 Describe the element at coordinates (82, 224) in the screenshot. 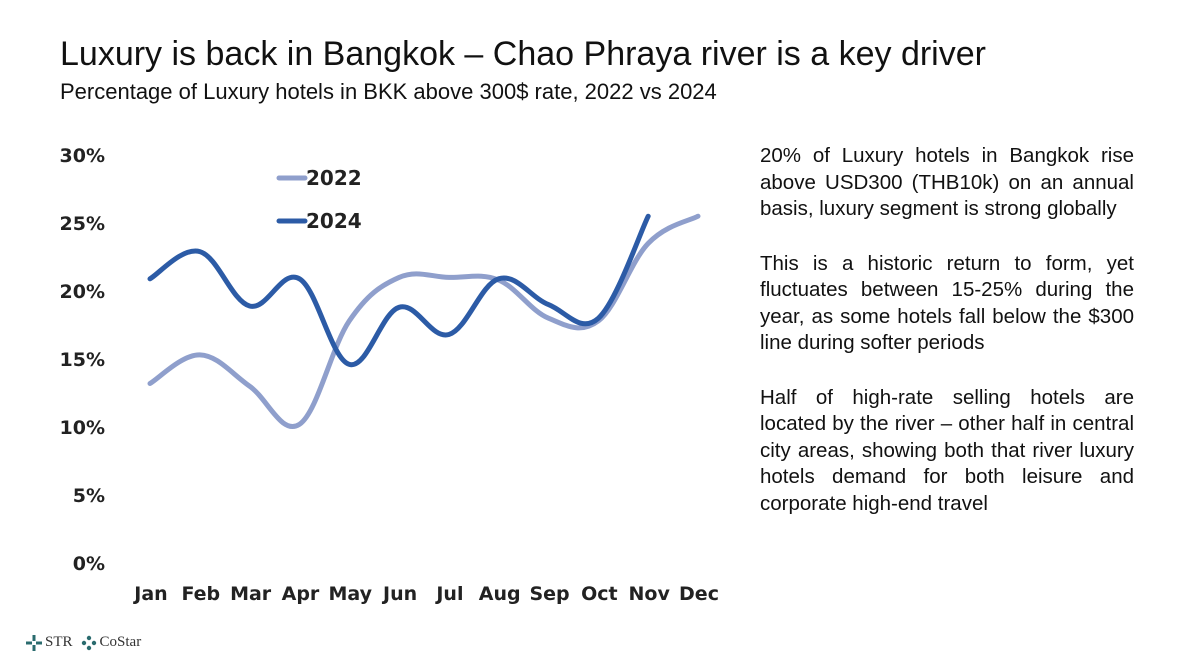

I see `y-tick-label: 25%` at that location.